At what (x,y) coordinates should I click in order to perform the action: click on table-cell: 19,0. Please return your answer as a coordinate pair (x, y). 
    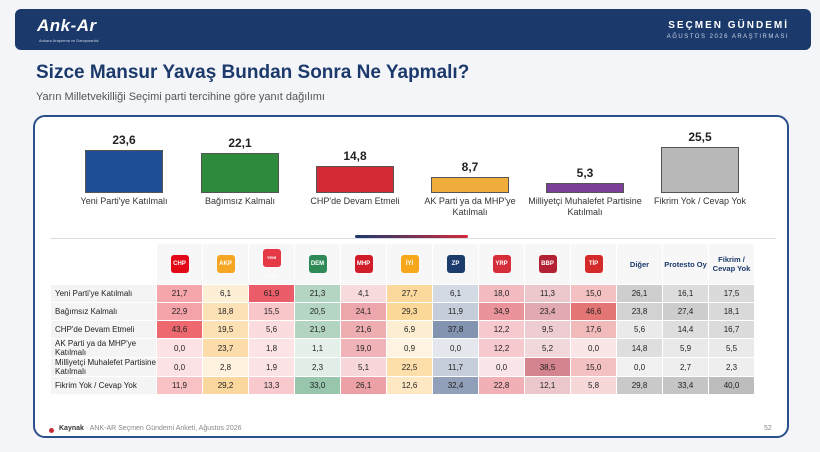
    Looking at the image, I should click on (363, 348).